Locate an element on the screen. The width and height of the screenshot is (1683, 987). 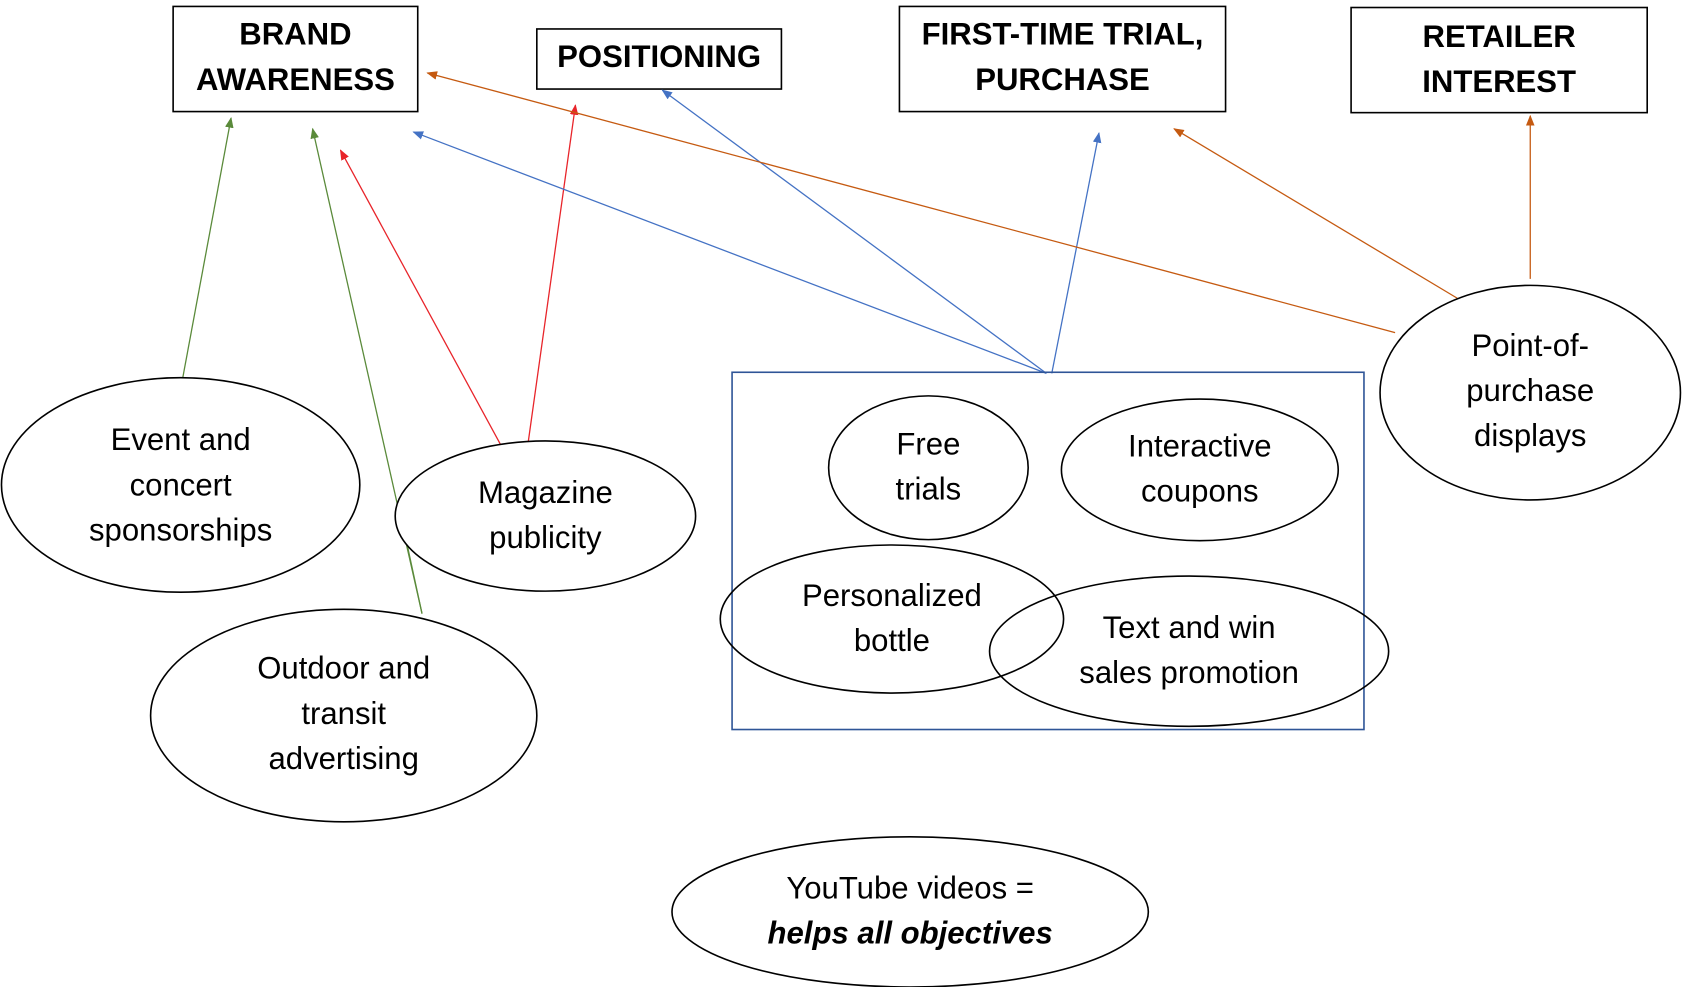
tactic-label: purchase is located at coordinates (1530, 390).